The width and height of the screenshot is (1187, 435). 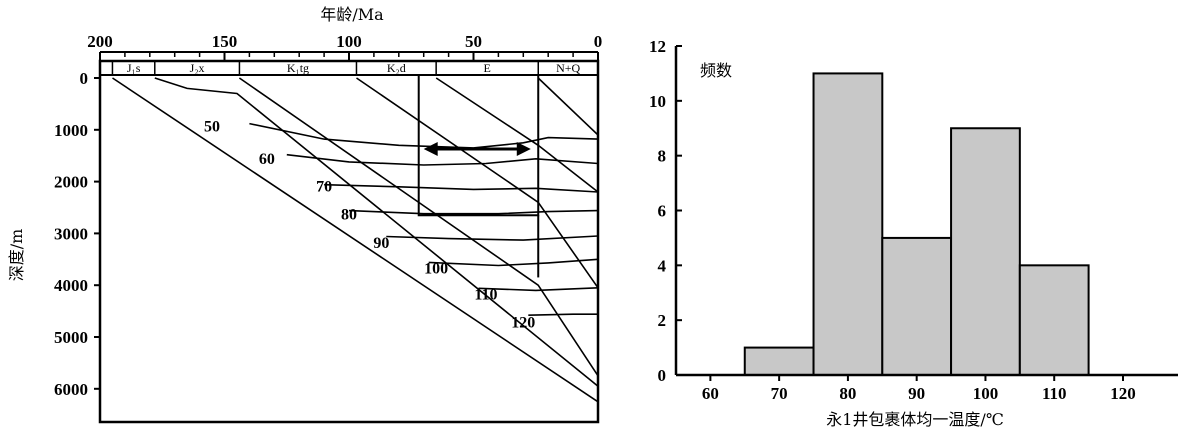 I want to click on isotherm-label: 90, so click(x=381, y=243).